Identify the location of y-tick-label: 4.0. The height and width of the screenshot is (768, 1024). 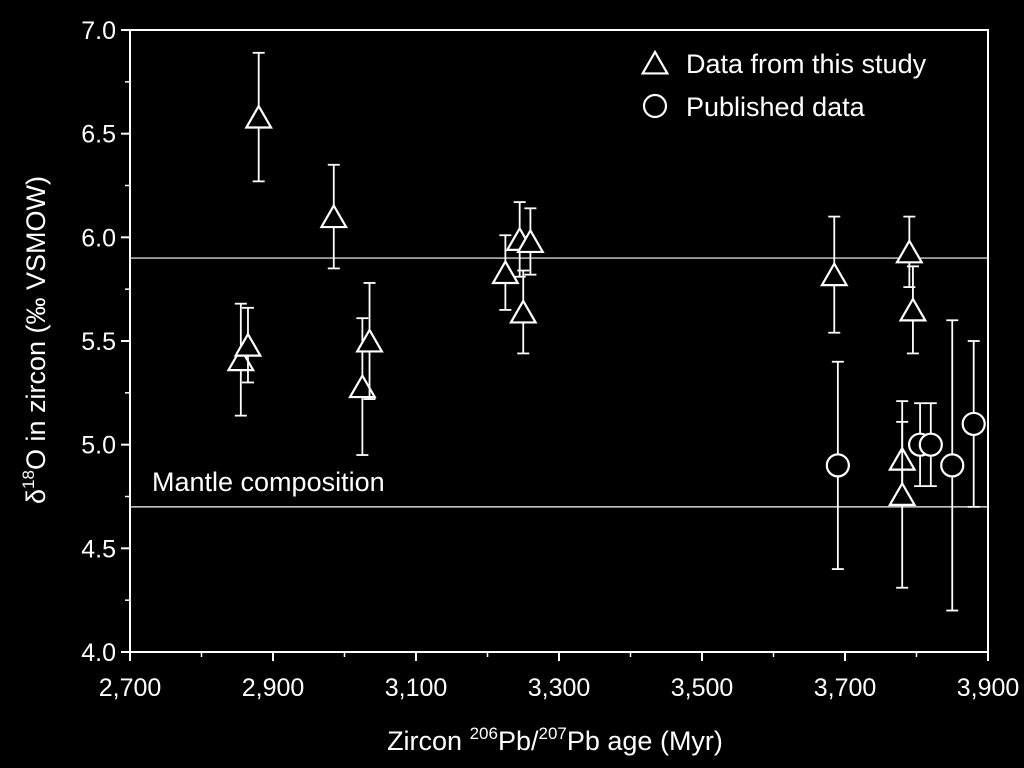
(98, 653).